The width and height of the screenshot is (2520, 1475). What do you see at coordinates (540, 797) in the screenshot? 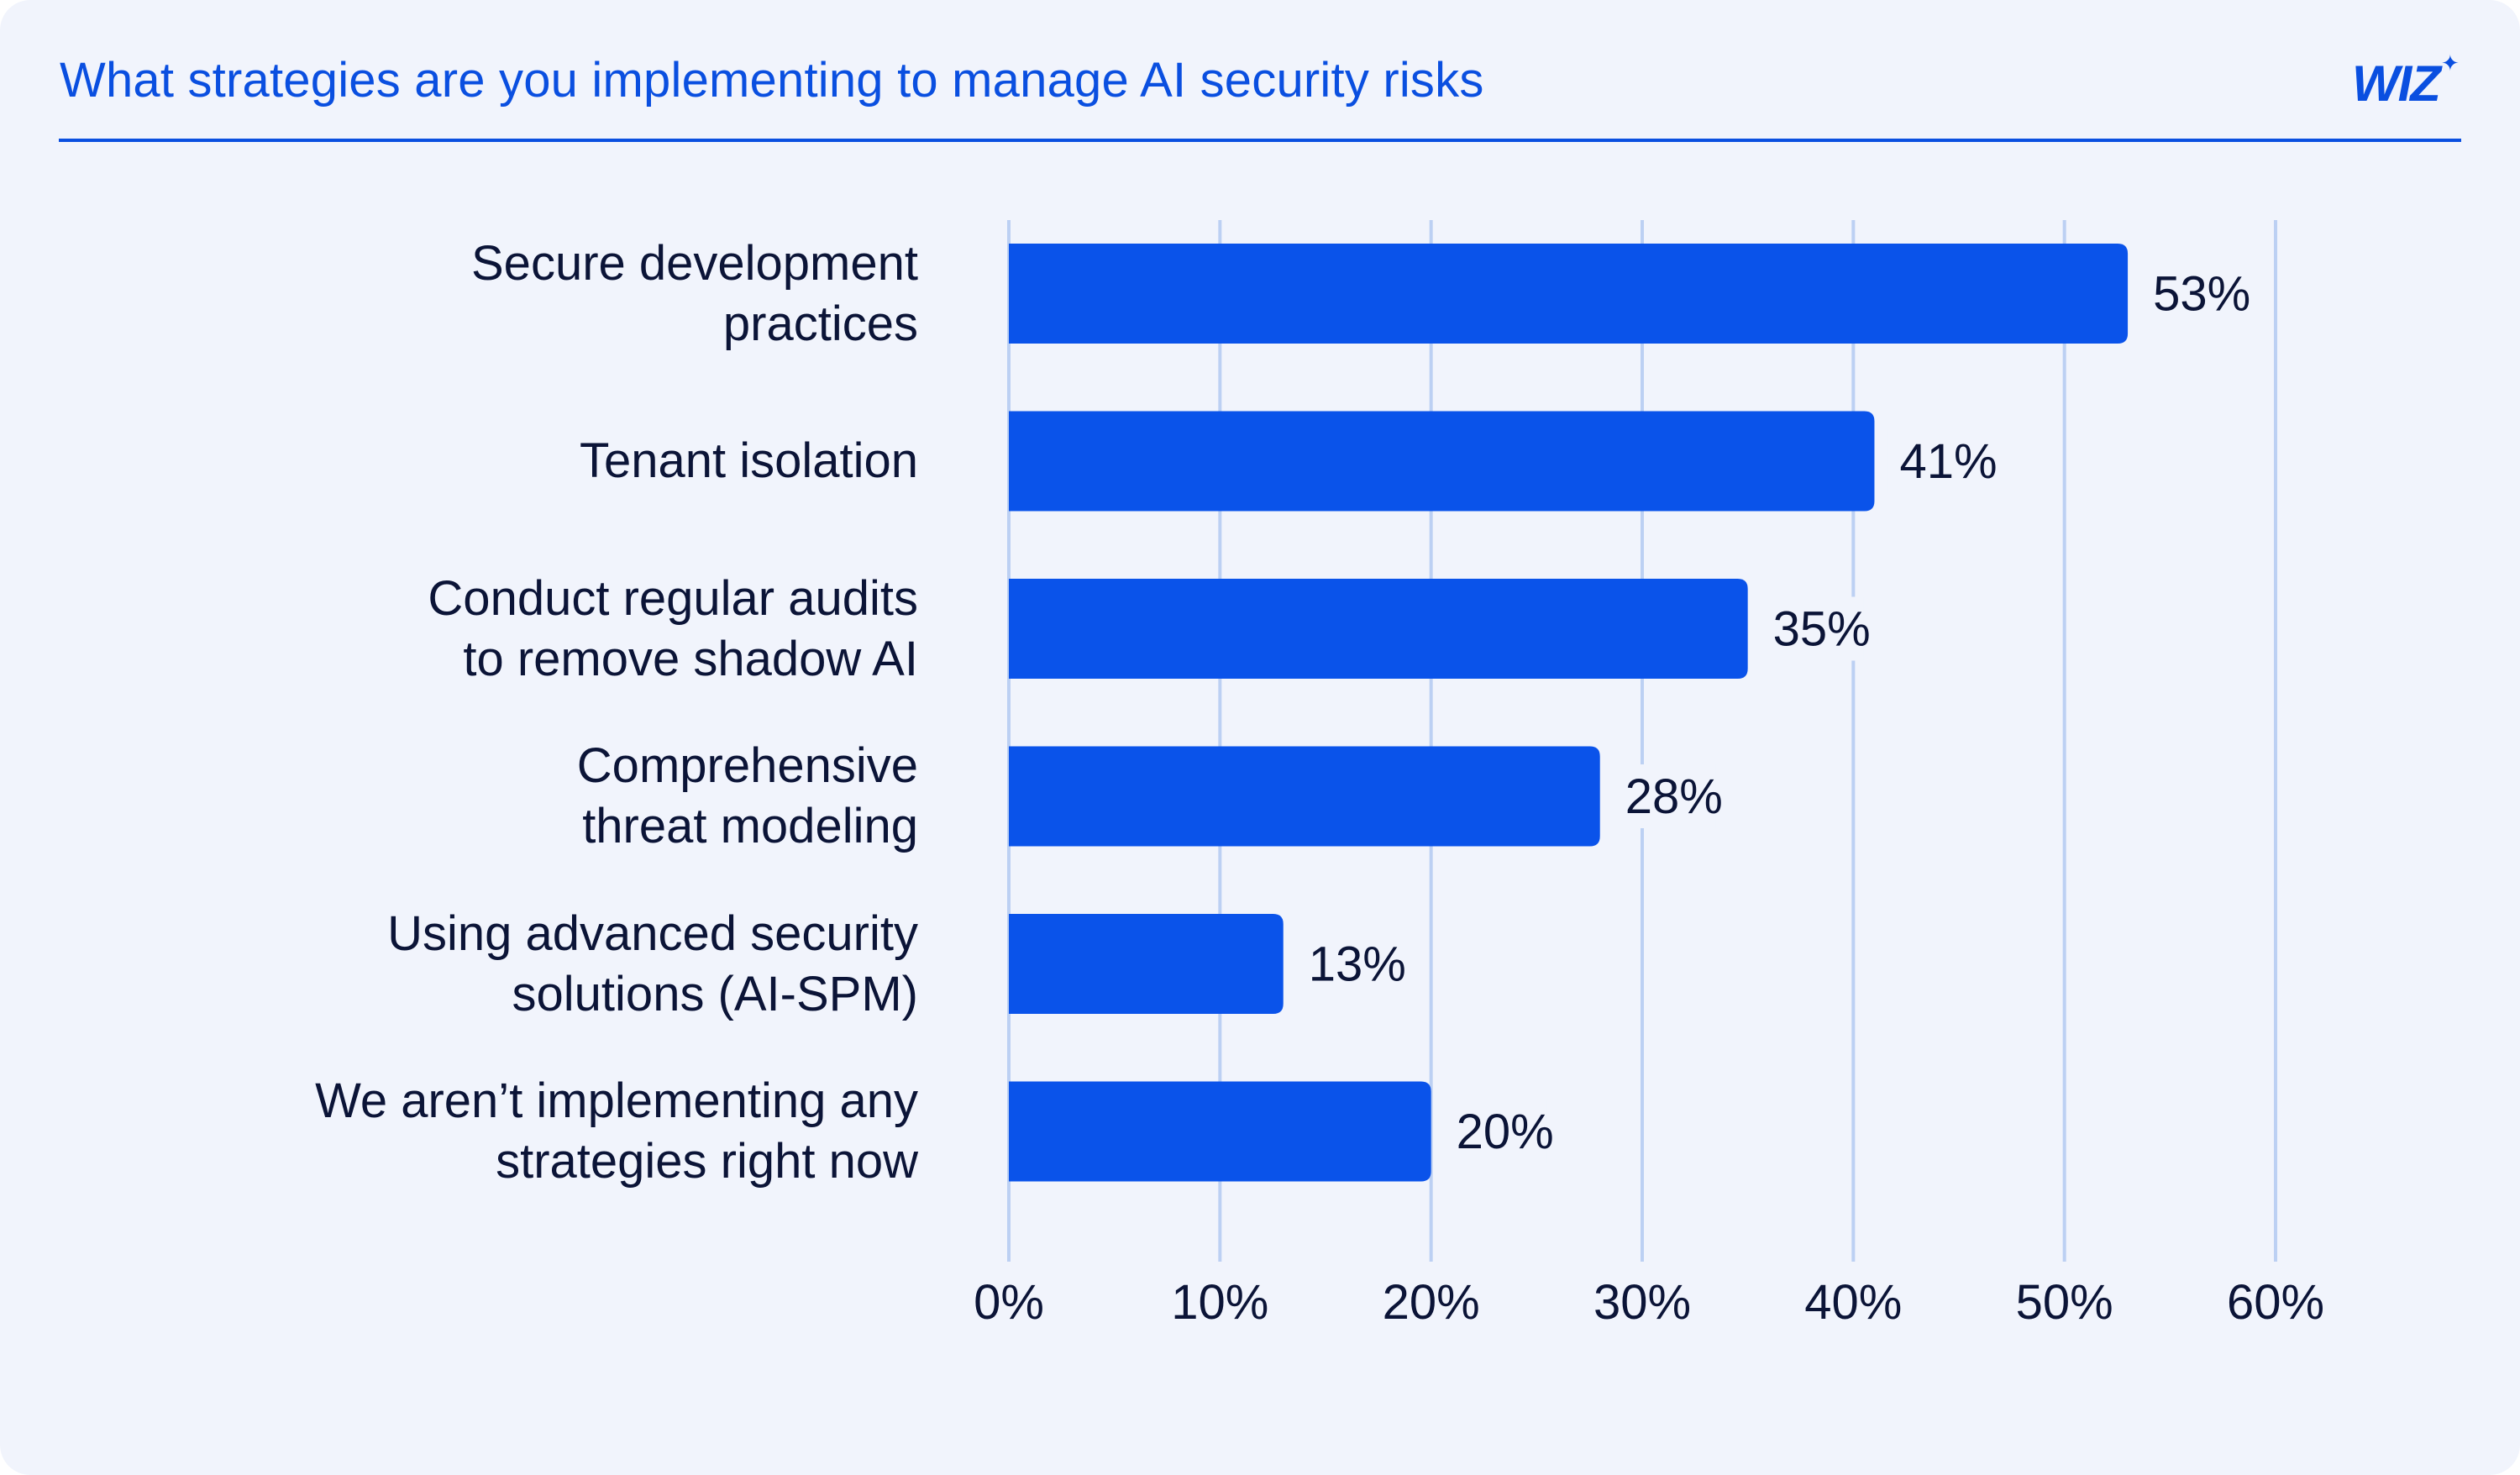
I see `category-label: Comprehensive threat modeling` at bounding box center [540, 797].